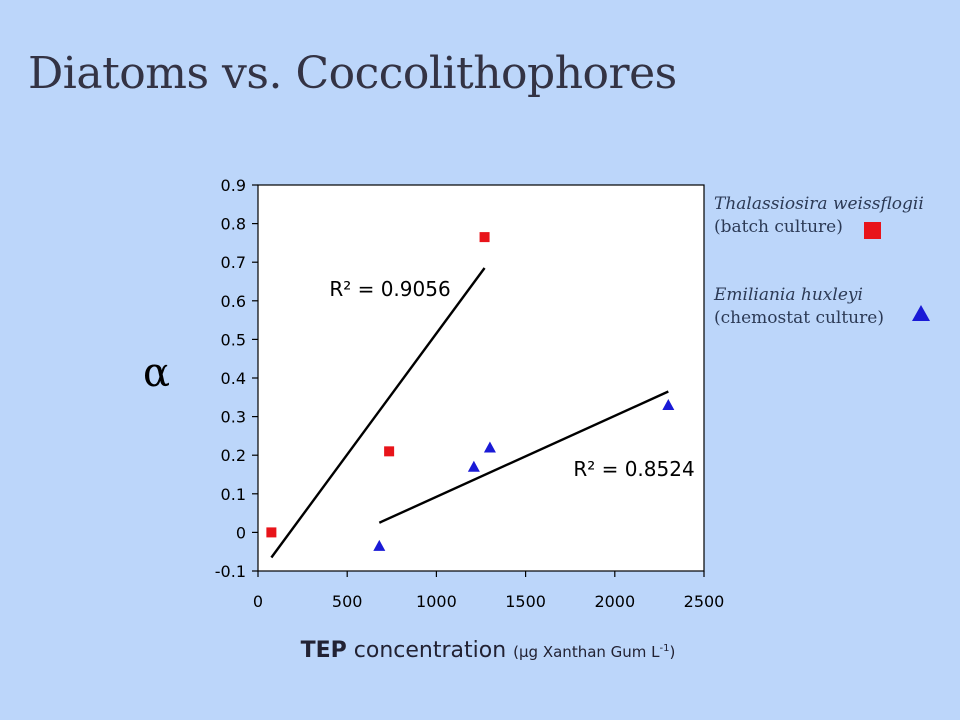 The height and width of the screenshot is (720, 960). I want to click on y-axis: -0.1 0 0.1 0.2 0.3 0.4 0.5 0.6 0.7 0.8 0.9, so click(236, 378).